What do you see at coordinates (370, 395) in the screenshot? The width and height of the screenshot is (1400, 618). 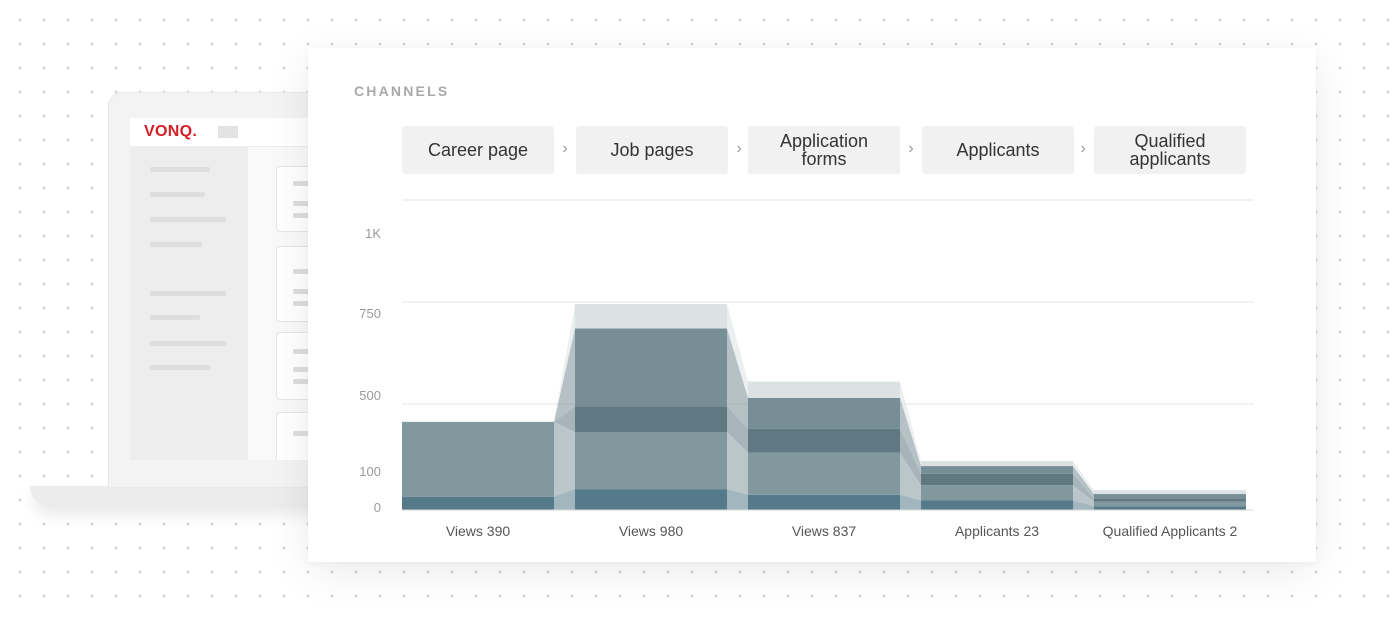 I see `y-tick-label: 500` at bounding box center [370, 395].